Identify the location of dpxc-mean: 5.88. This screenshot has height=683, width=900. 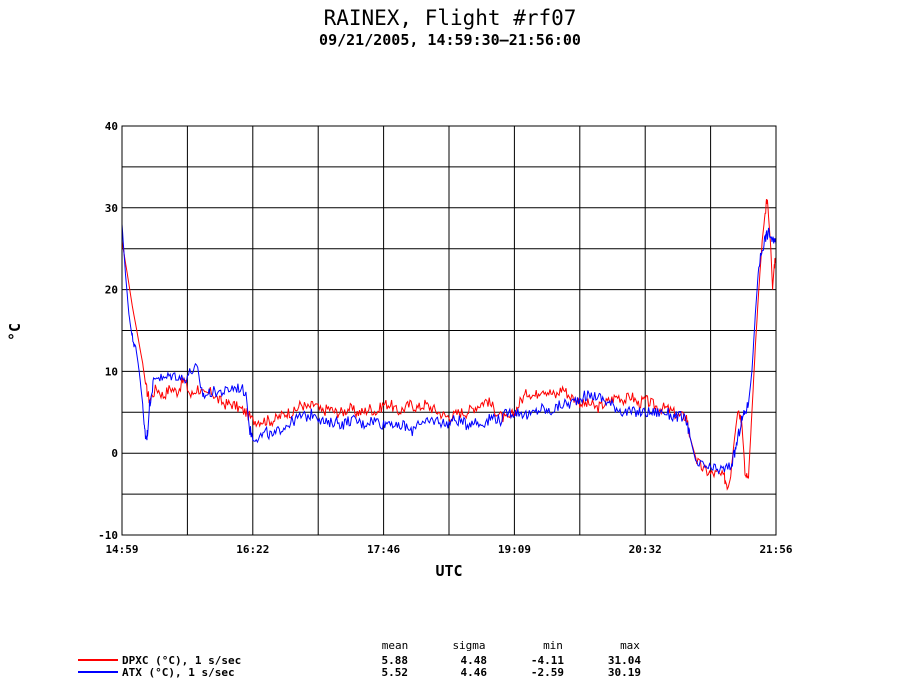
(395, 660).